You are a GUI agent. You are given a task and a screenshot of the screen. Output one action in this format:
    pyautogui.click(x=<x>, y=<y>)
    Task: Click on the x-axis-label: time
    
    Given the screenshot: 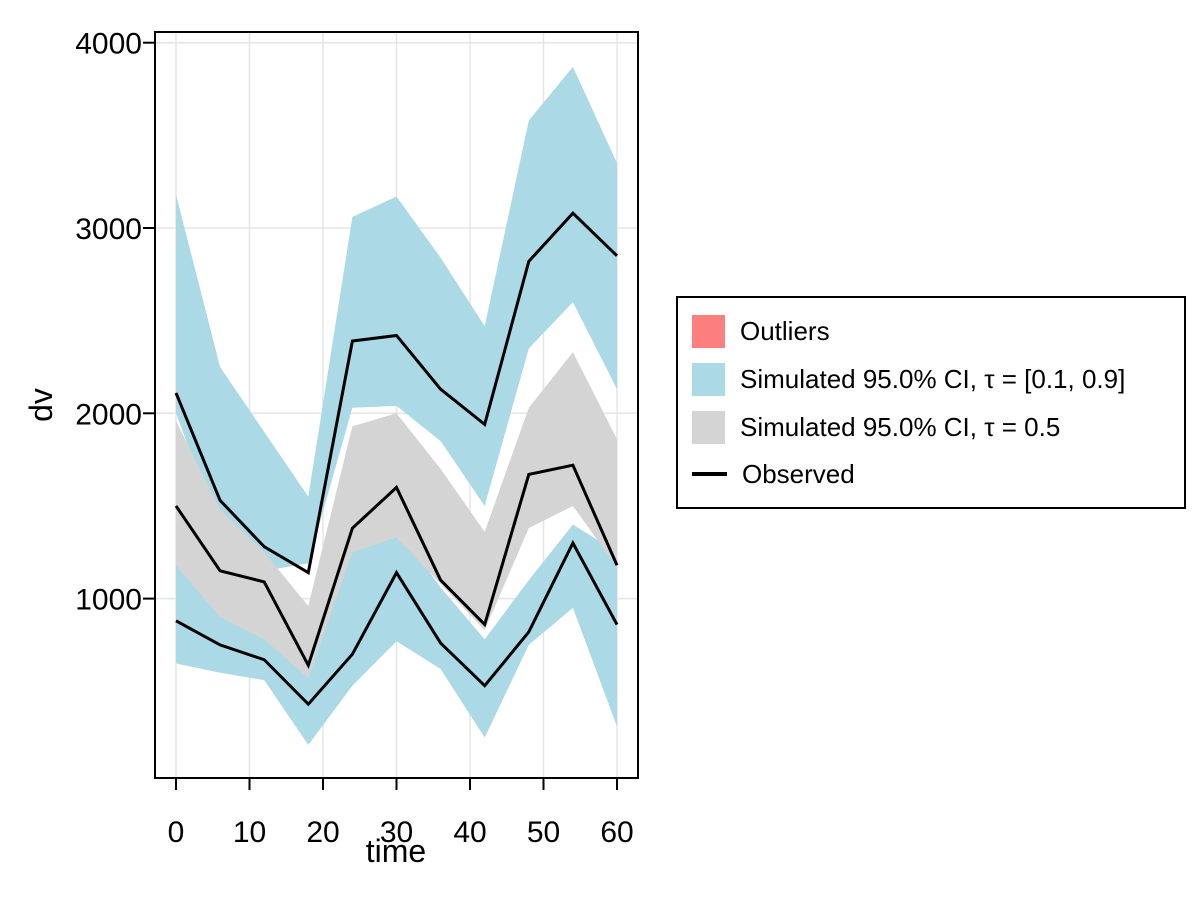 What is the action you would take?
    pyautogui.click(x=396, y=851)
    